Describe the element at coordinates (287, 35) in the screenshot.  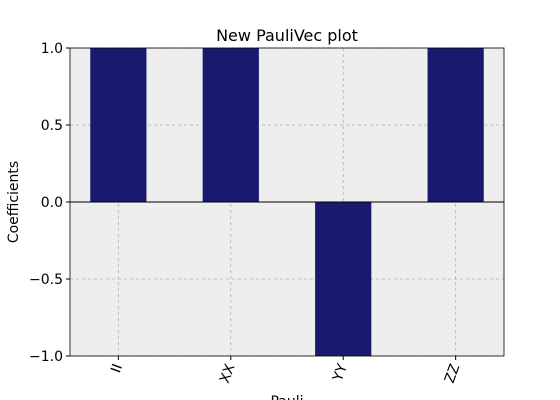
I see `chart-title: New PauliVec plot` at that location.